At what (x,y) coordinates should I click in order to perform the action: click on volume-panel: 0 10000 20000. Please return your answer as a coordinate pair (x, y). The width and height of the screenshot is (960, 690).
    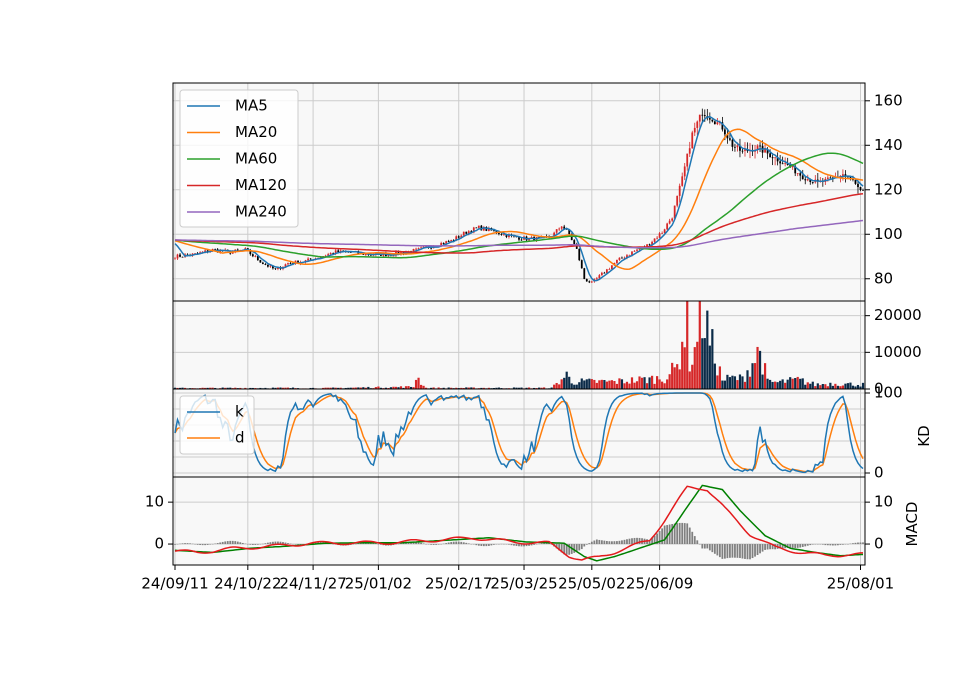
    Looking at the image, I should click on (547, 349).